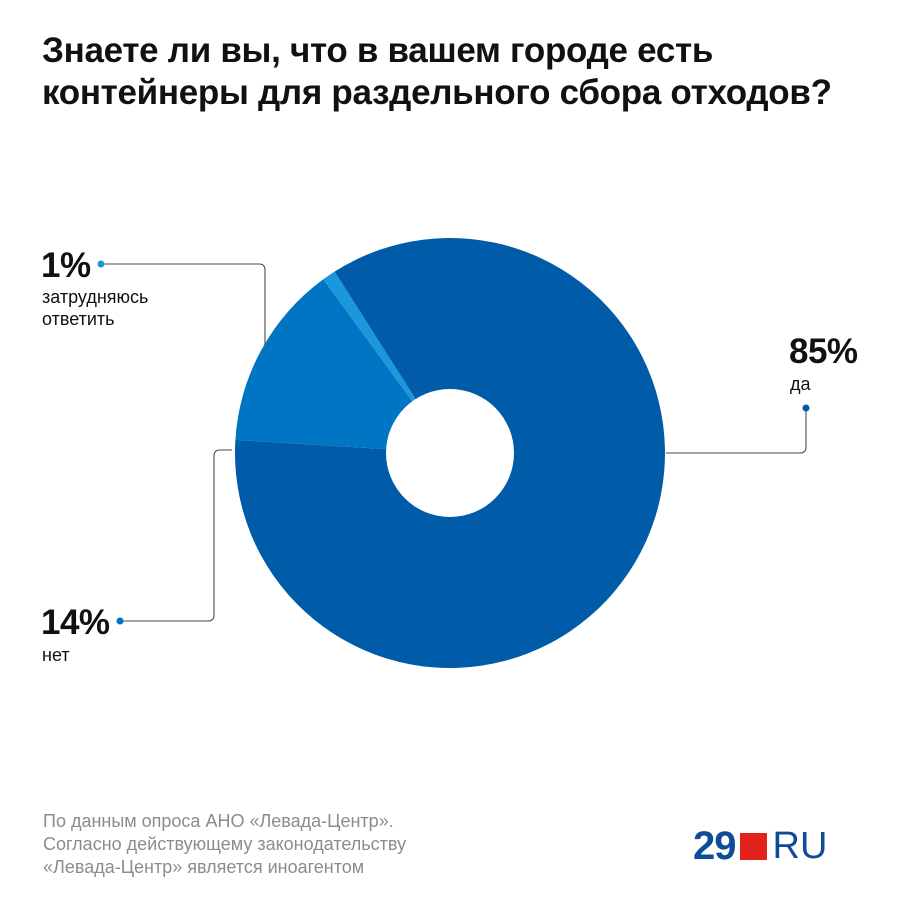 Image resolution: width=901 pixels, height=900 pixels. I want to click on leader-line-net, so click(176, 535).